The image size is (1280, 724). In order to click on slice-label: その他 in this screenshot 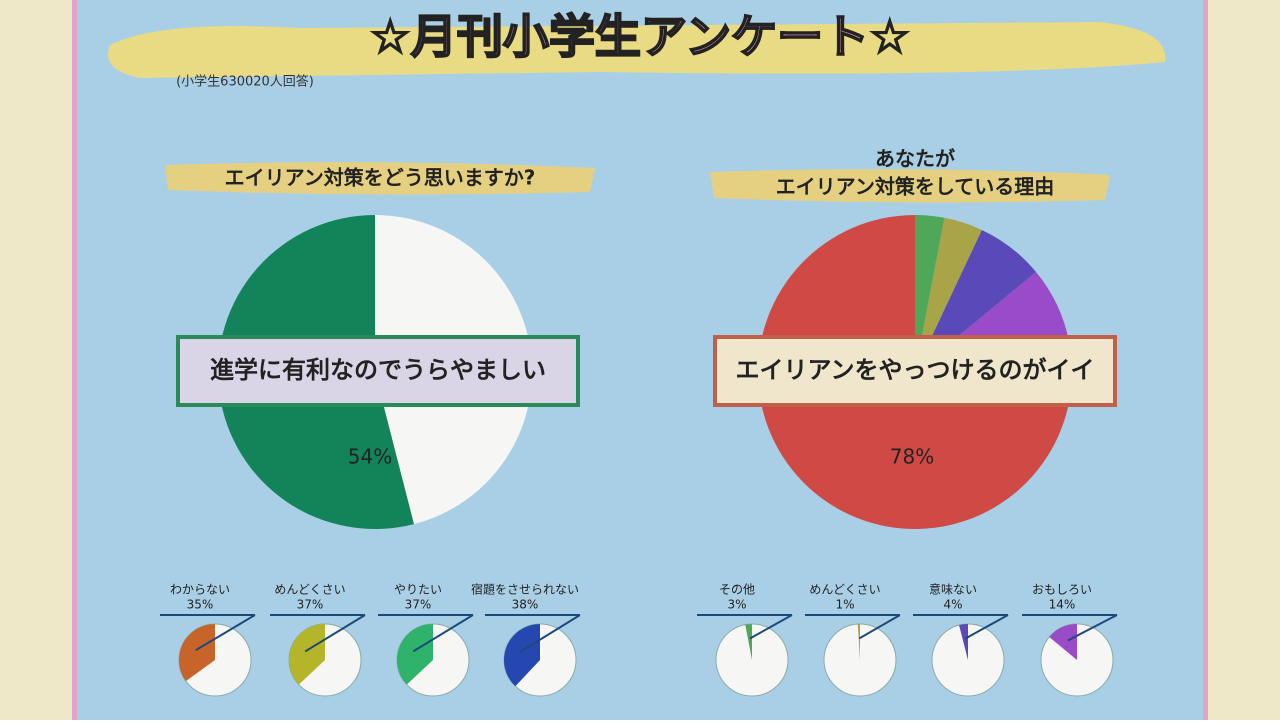, I will do `click(737, 590)`.